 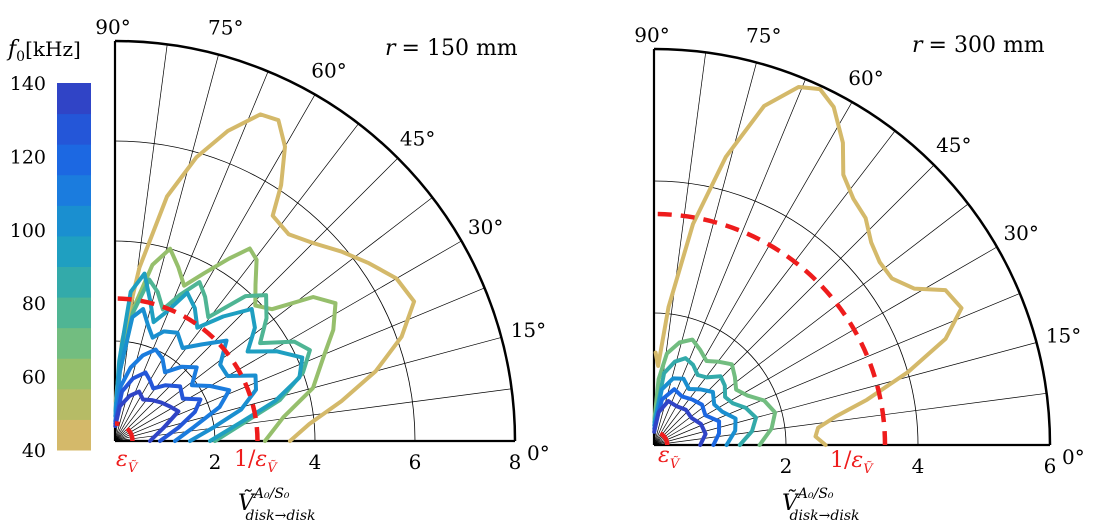 What do you see at coordinates (28, 267) in the screenshot?
I see `colorbar-ticks: 140 120 100 80 60 40` at bounding box center [28, 267].